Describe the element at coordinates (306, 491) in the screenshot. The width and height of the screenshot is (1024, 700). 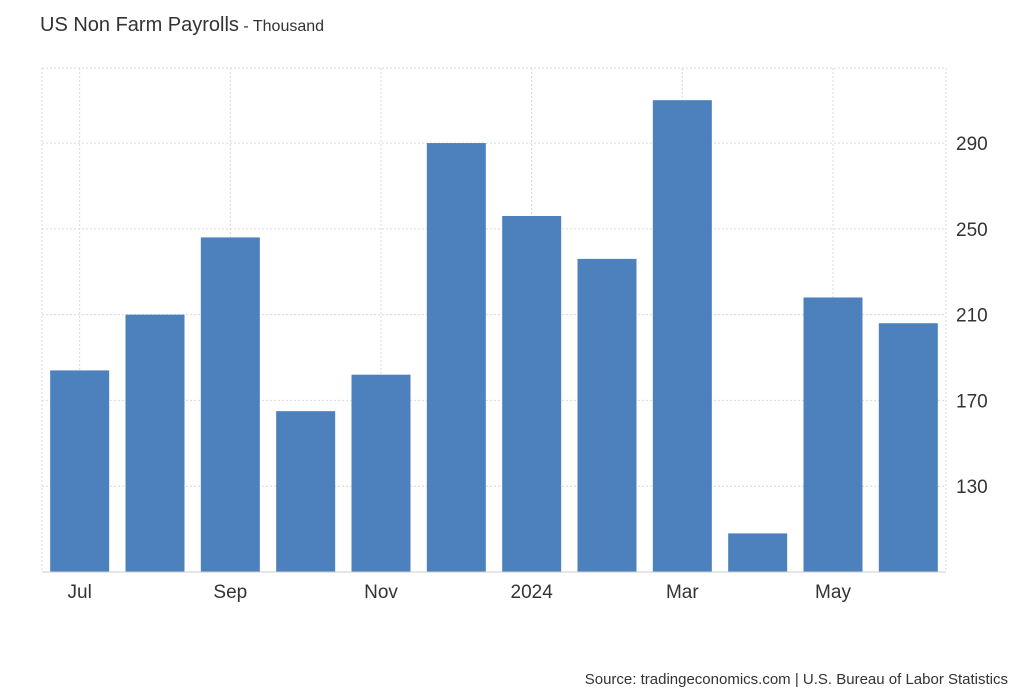
I see `bar-oct` at that location.